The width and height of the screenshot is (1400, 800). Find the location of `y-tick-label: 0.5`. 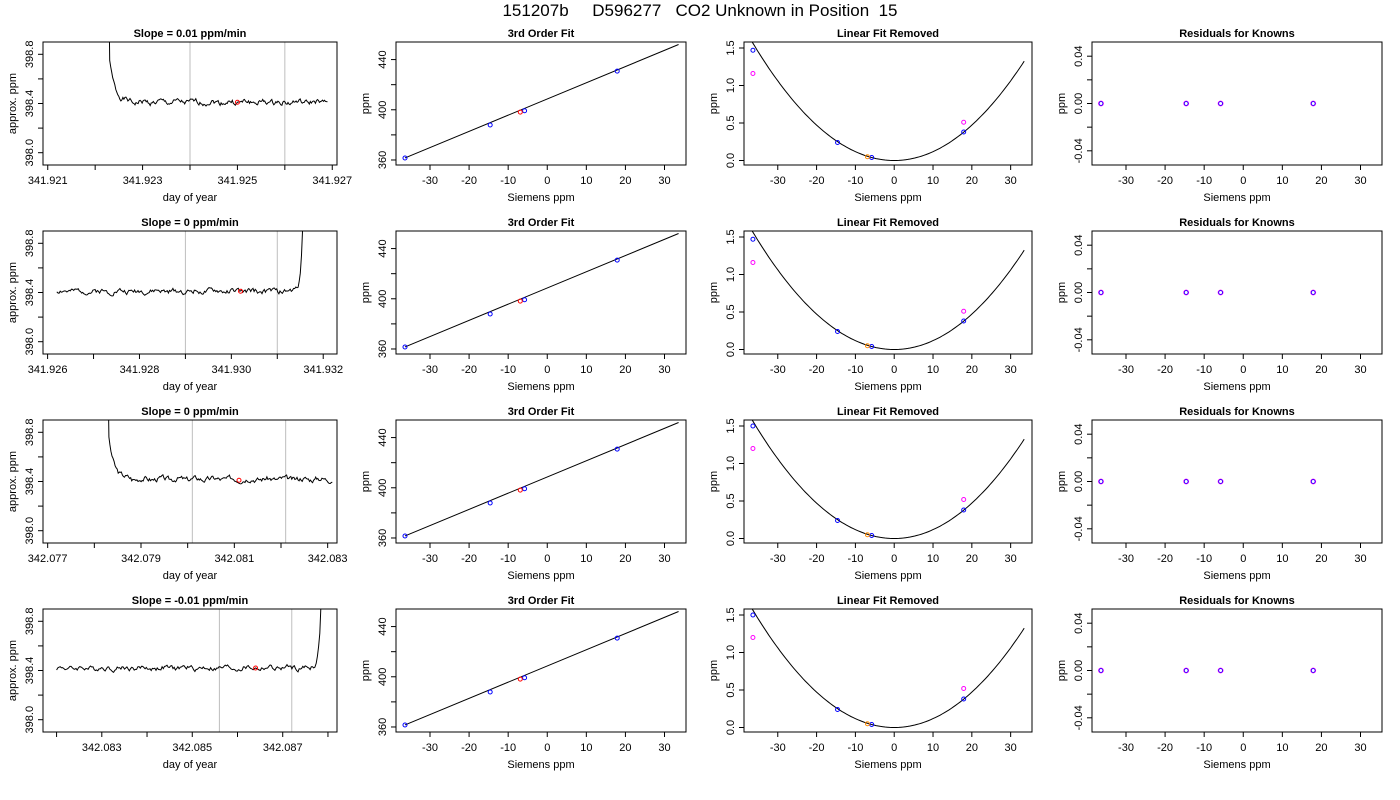

y-tick-label: 0.5 is located at coordinates (731, 500).